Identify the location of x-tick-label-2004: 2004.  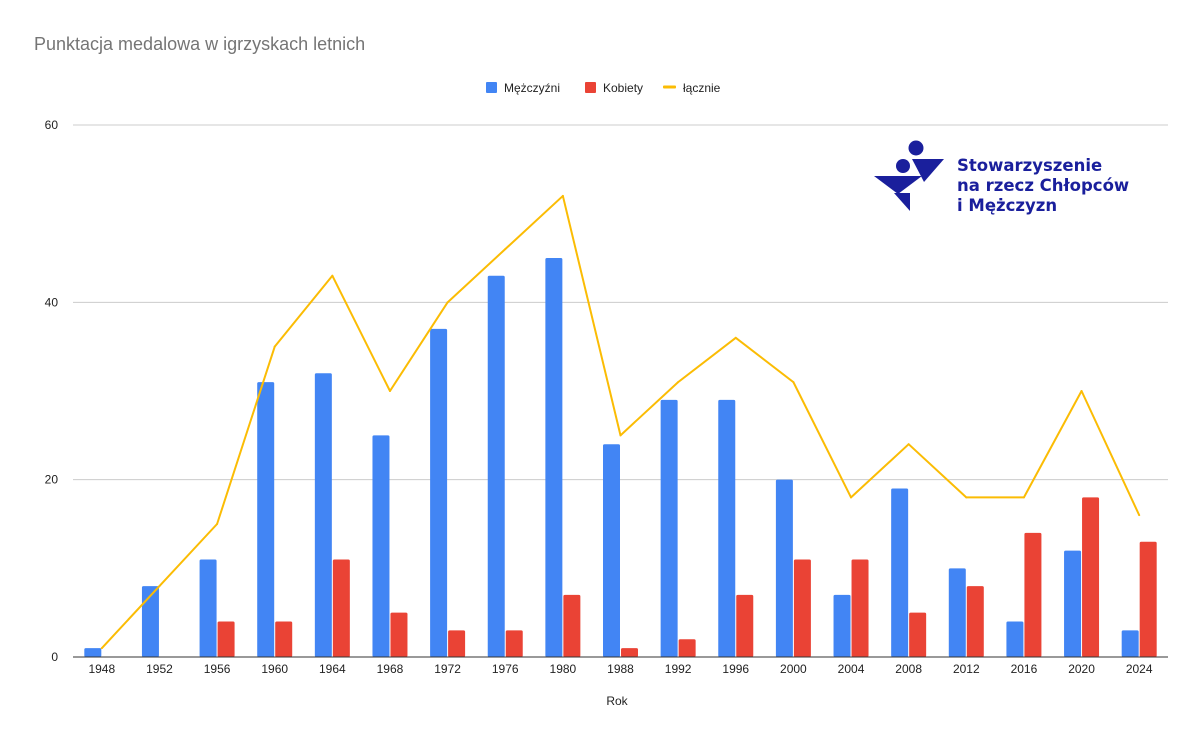
(851, 669).